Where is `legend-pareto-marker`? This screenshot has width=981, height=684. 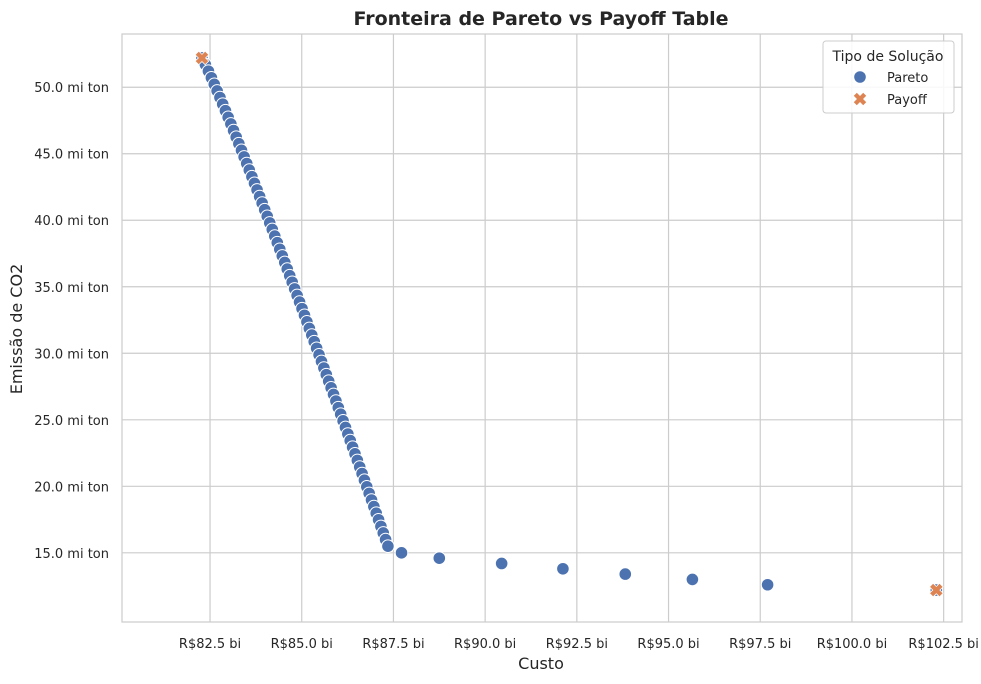
legend-pareto-marker is located at coordinates (860, 77).